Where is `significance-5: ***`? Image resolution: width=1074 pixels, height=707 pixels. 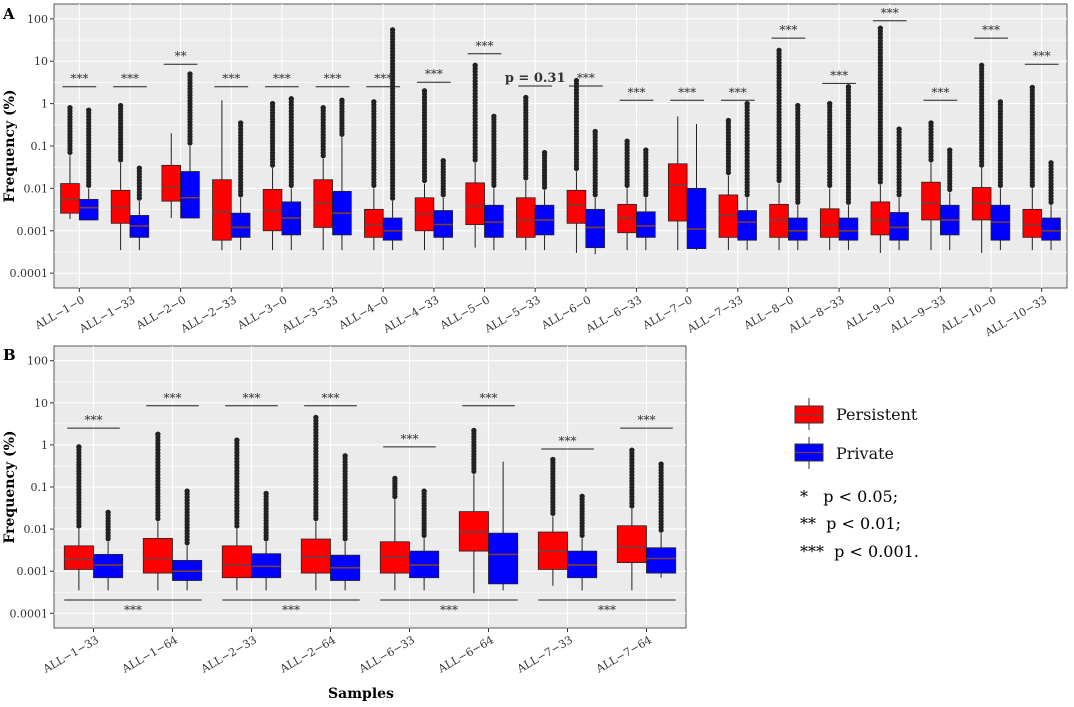
significance-5: *** is located at coordinates (409, 440).